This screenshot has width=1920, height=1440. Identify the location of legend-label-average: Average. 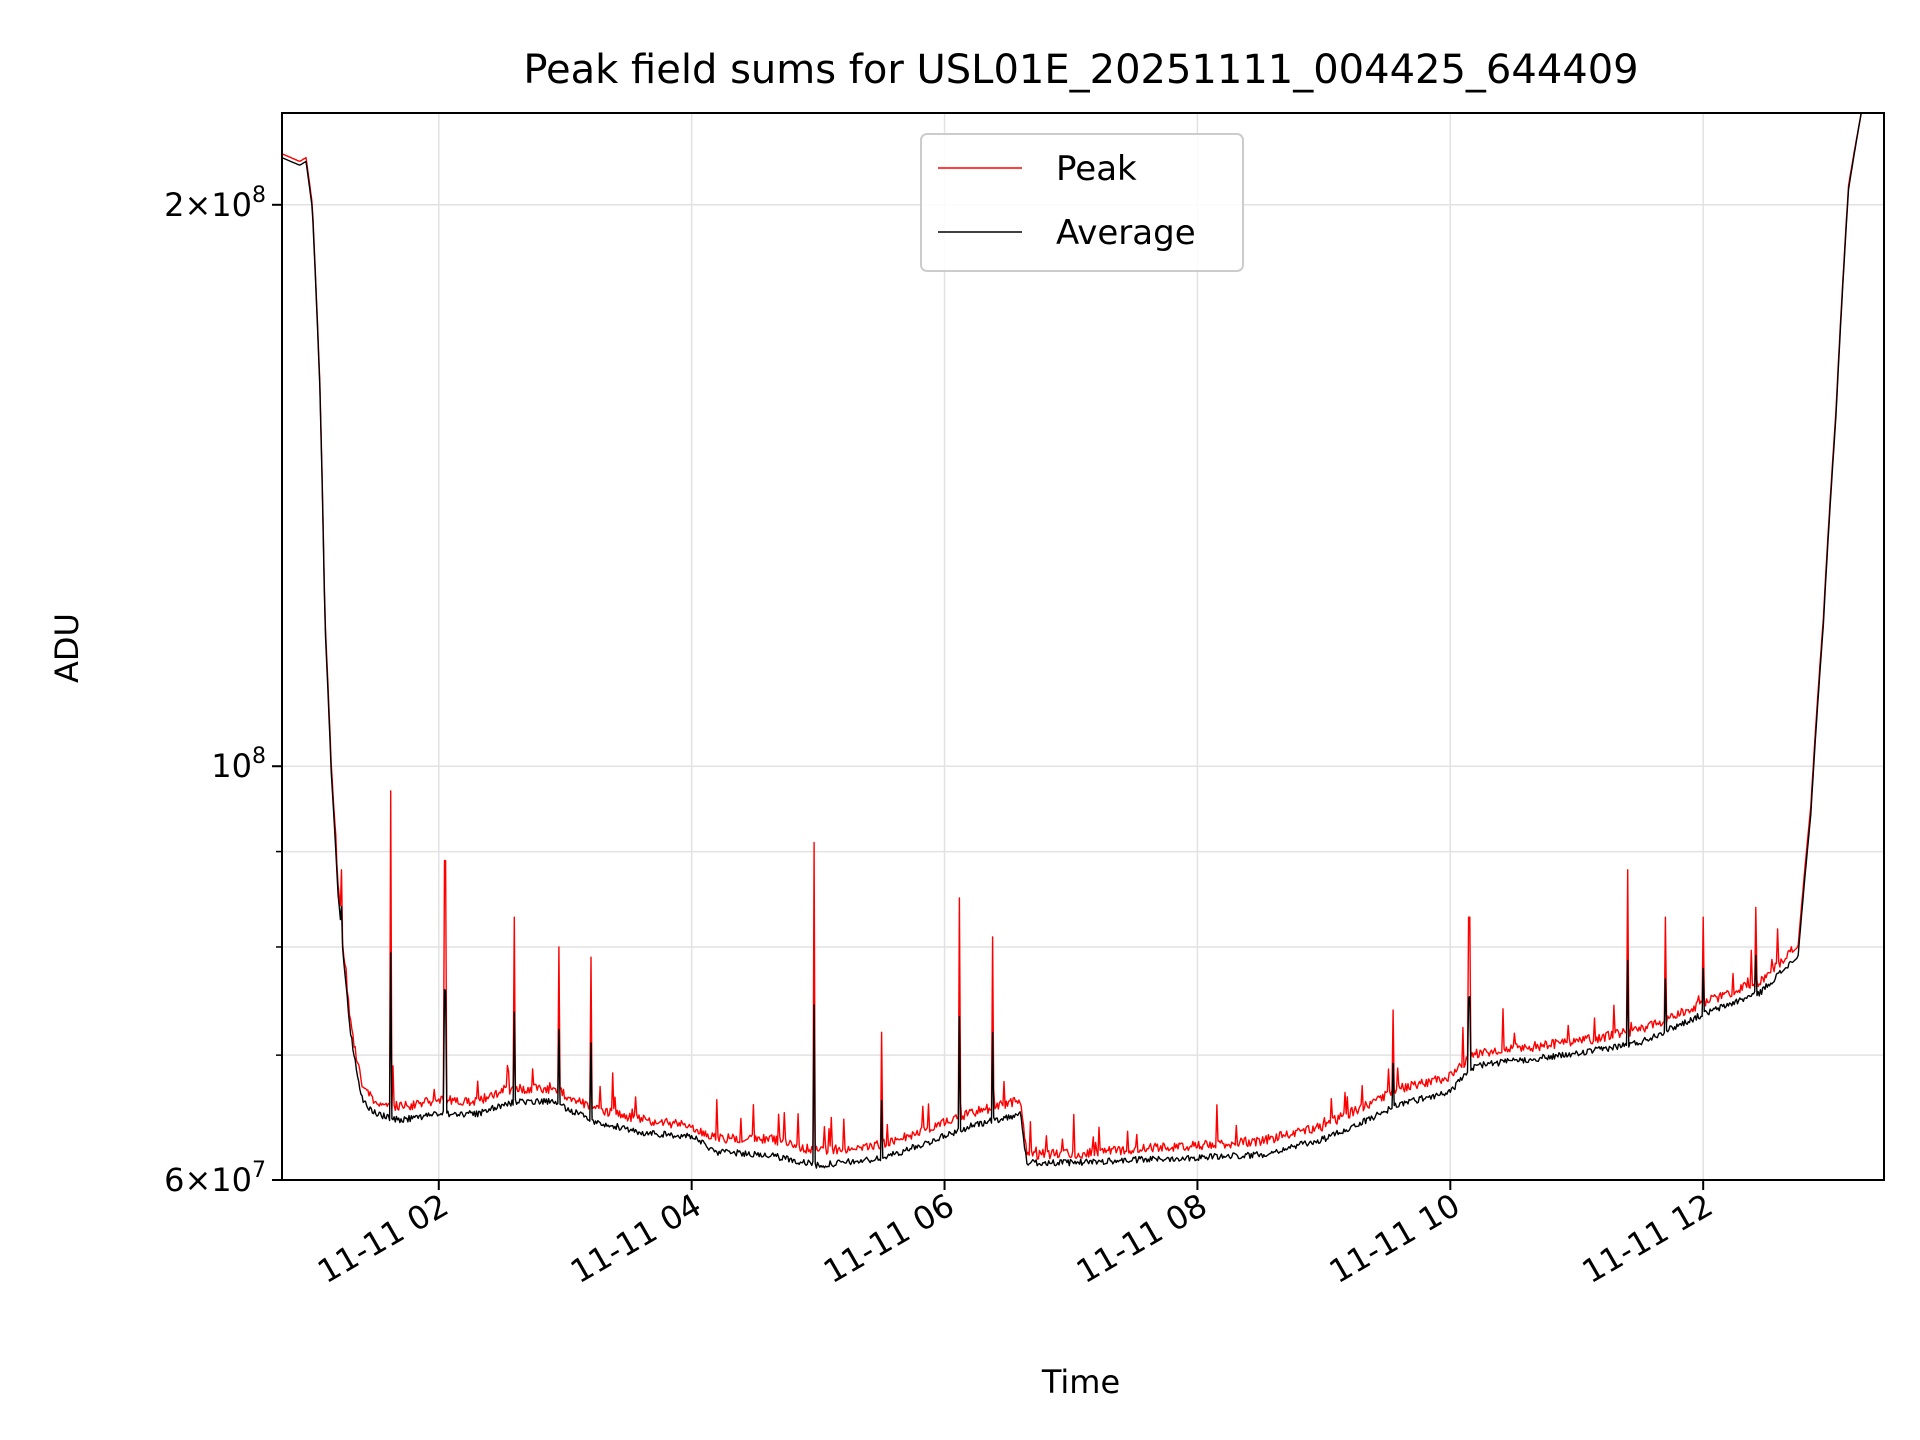
(1126, 233).